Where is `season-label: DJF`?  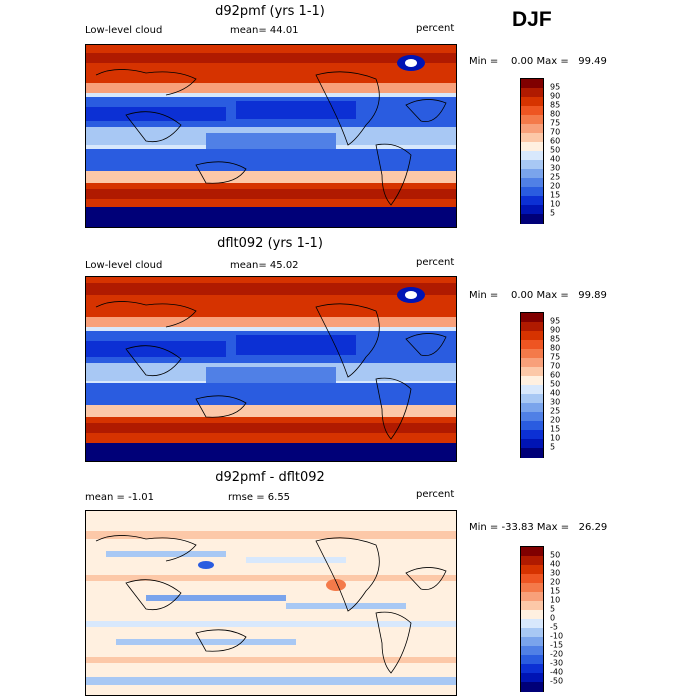 season-label: DJF is located at coordinates (532, 19).